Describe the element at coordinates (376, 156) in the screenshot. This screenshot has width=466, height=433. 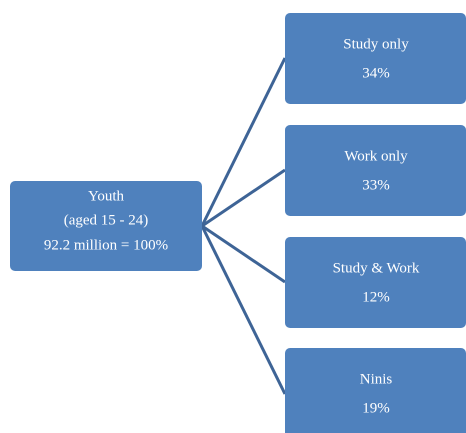
I see `node-label: Work only` at that location.